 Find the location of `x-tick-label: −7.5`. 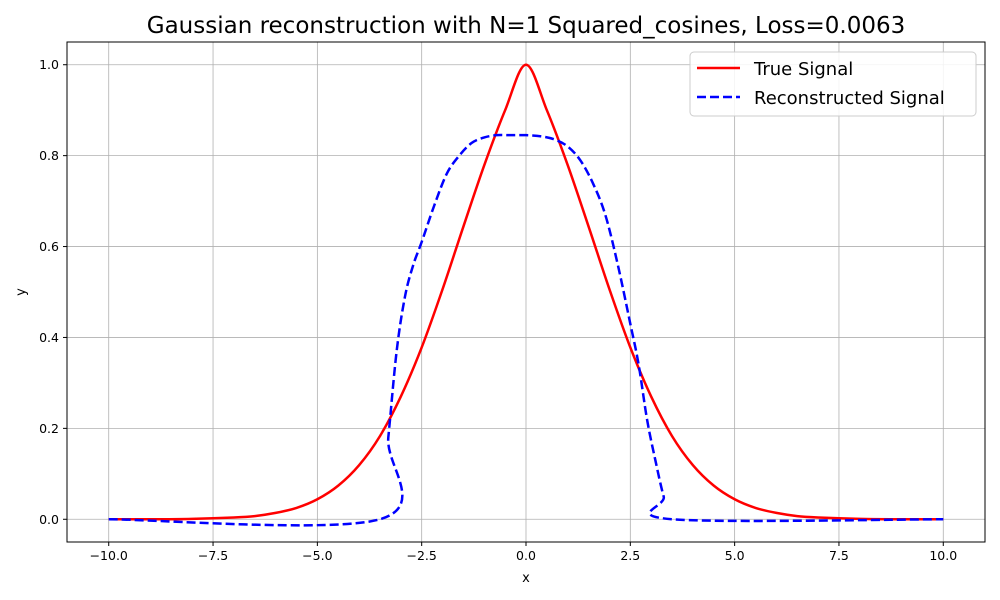

x-tick-label: −7.5 is located at coordinates (213, 555).